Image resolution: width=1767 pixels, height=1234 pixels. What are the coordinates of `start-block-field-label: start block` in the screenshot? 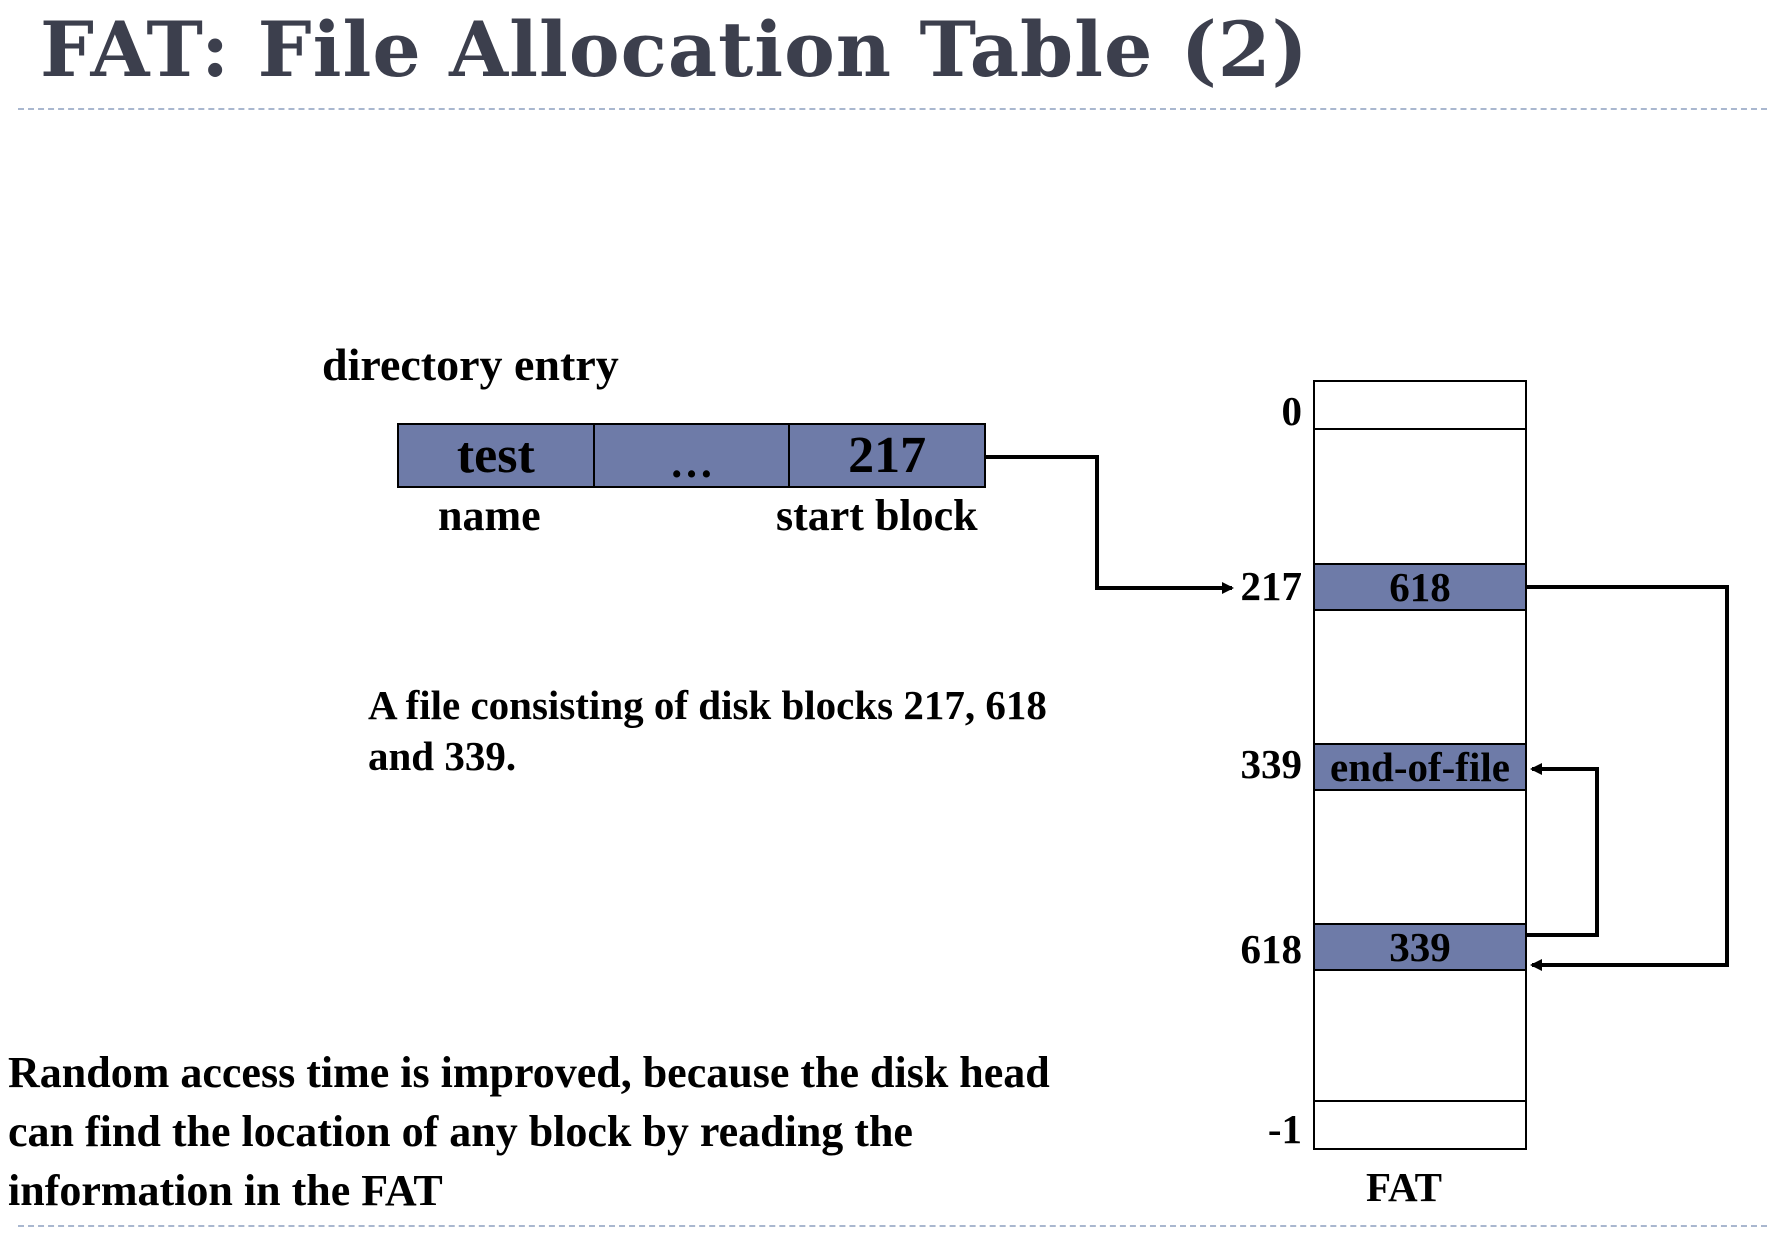 It's located at (877, 515).